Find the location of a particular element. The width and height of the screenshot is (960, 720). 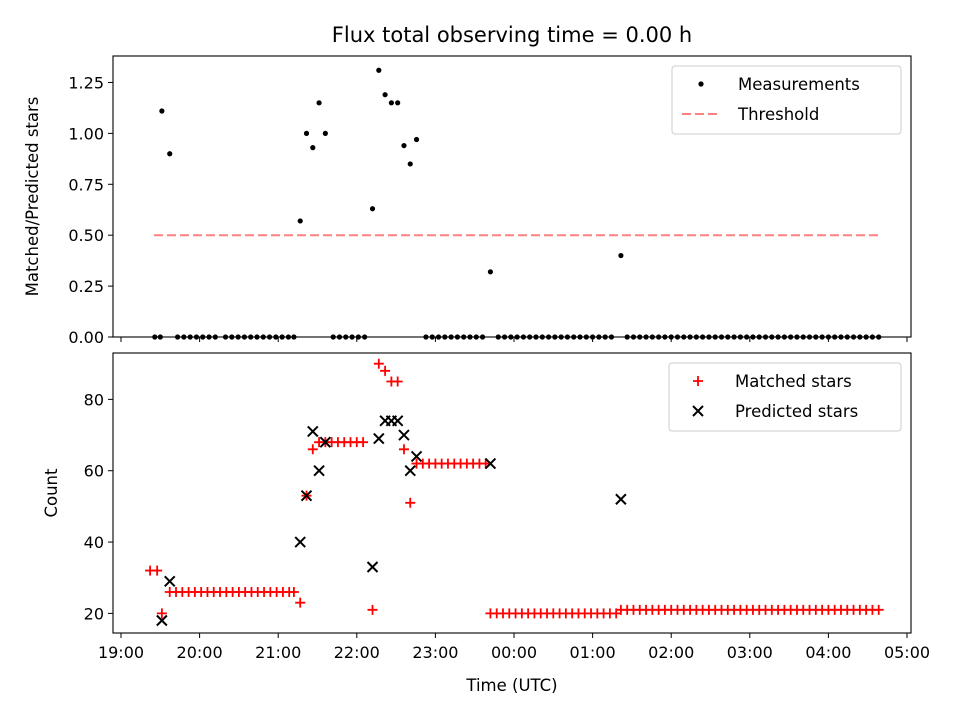

legend-label: Matched stars is located at coordinates (793, 381).